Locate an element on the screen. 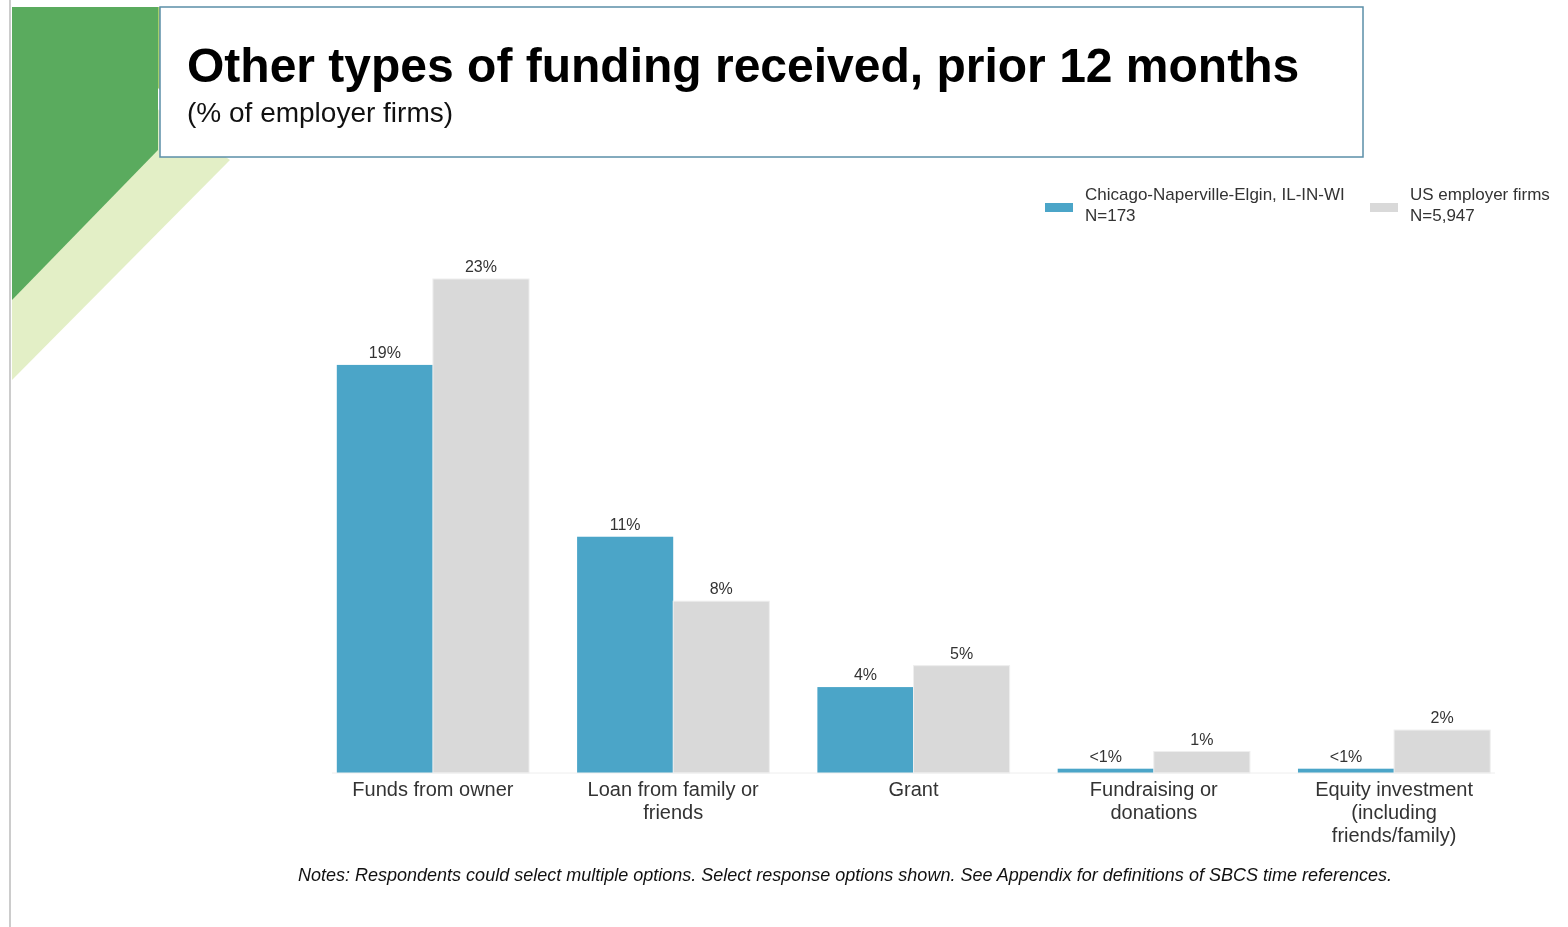 This screenshot has width=1568, height=927. data-label: 2% is located at coordinates (1442, 718).